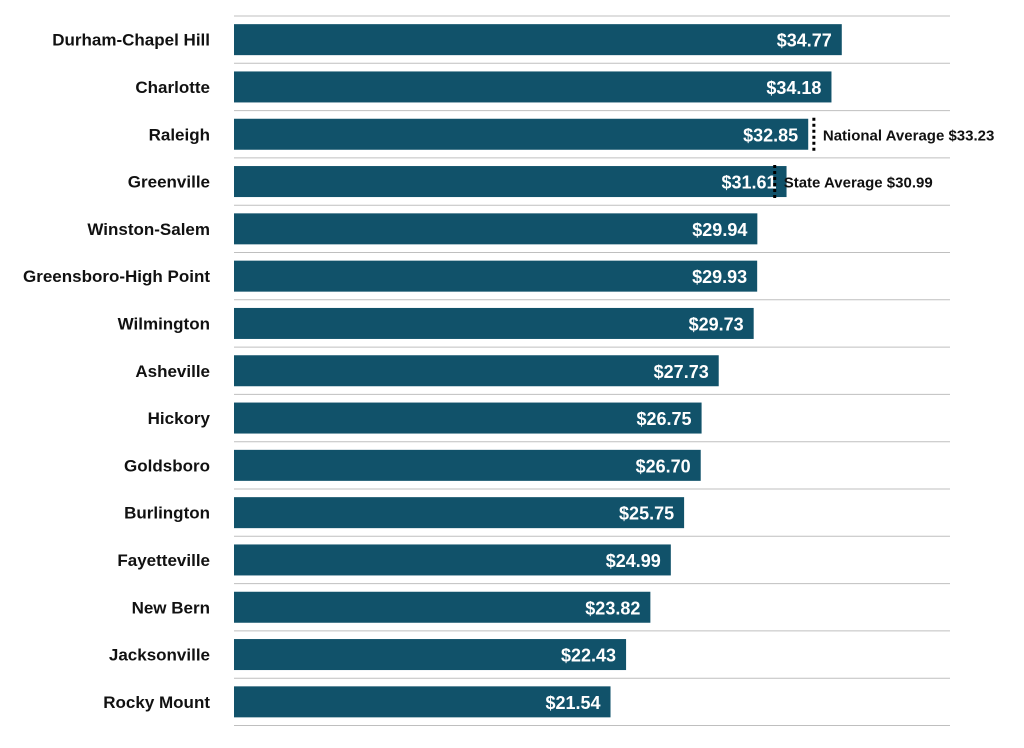 The height and width of the screenshot is (748, 1024). Describe the element at coordinates (716, 324) in the screenshot. I see `value-label: $29.73` at that location.